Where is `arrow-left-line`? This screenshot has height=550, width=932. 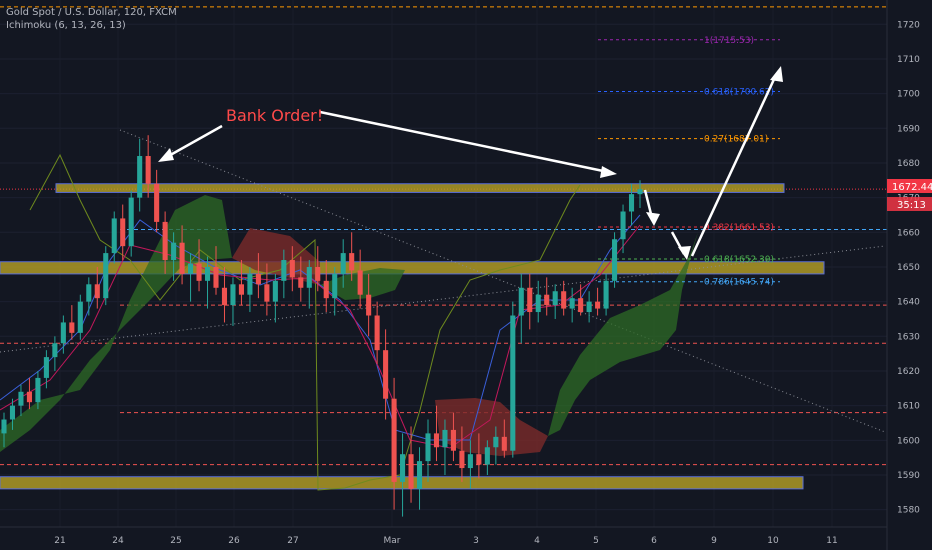
arrow-left-line is located at coordinates (193, 142).